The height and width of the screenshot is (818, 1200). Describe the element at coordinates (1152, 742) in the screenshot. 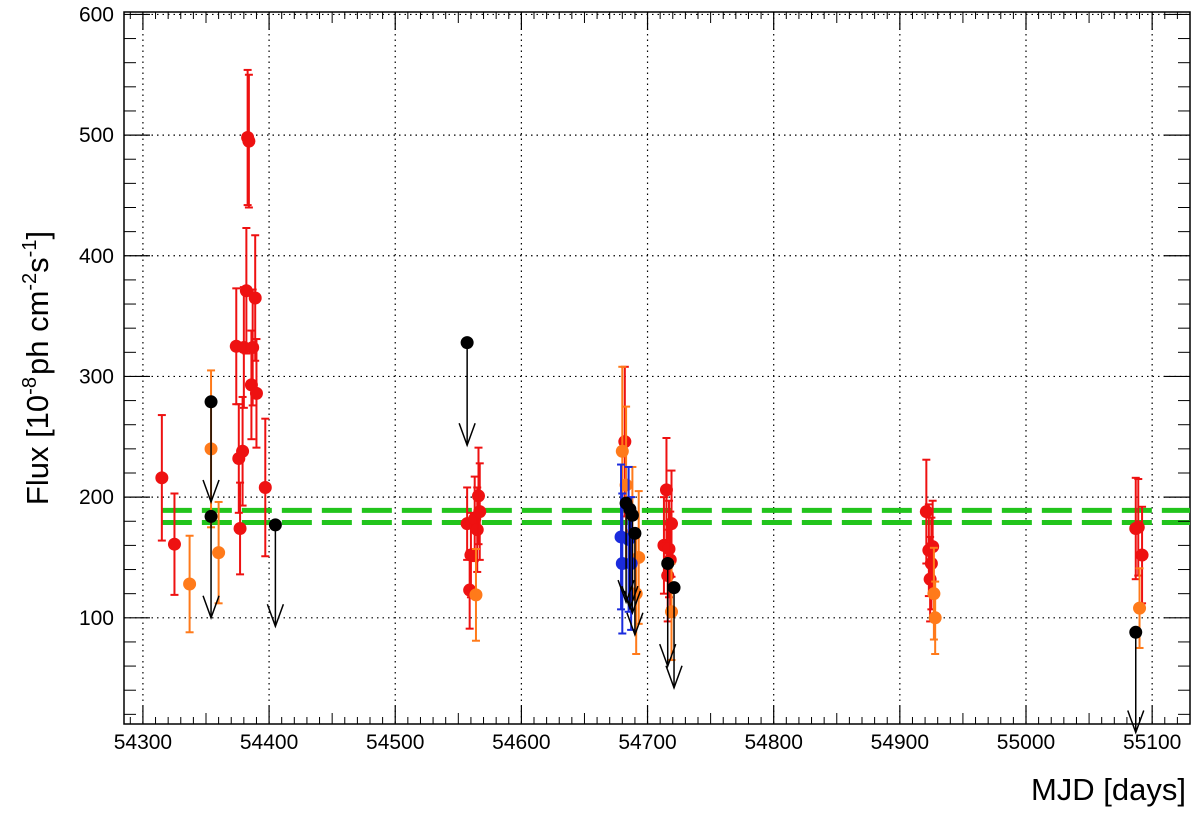

I see `x-tick-label: 55100` at that location.